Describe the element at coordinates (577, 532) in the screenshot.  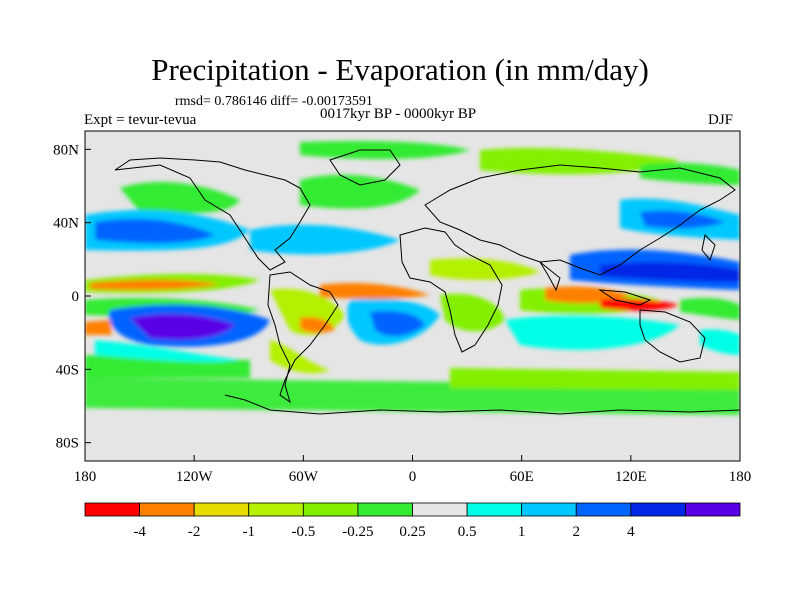
I see `colorbar-label: 2` at that location.